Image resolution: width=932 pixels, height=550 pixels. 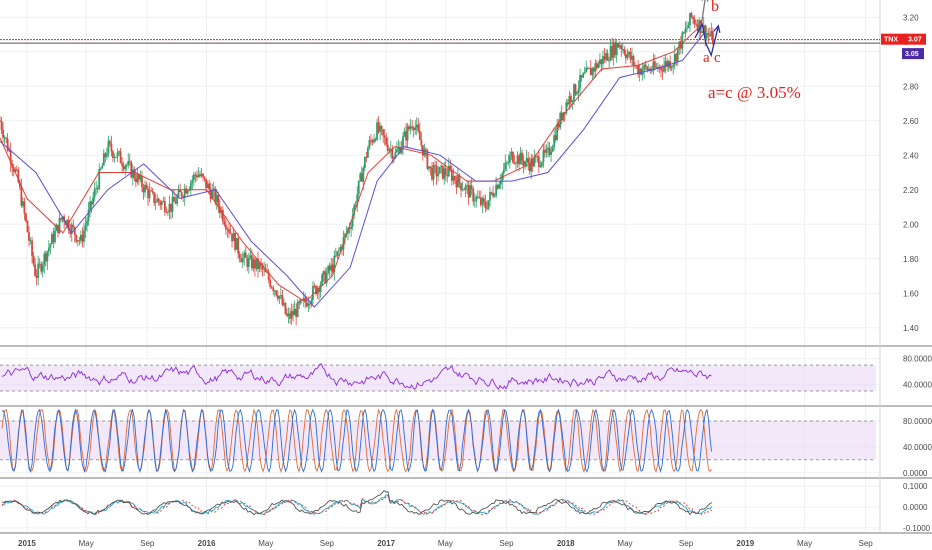 What do you see at coordinates (506, 543) in the screenshot?
I see `x-tick-label: Sep` at bounding box center [506, 543].